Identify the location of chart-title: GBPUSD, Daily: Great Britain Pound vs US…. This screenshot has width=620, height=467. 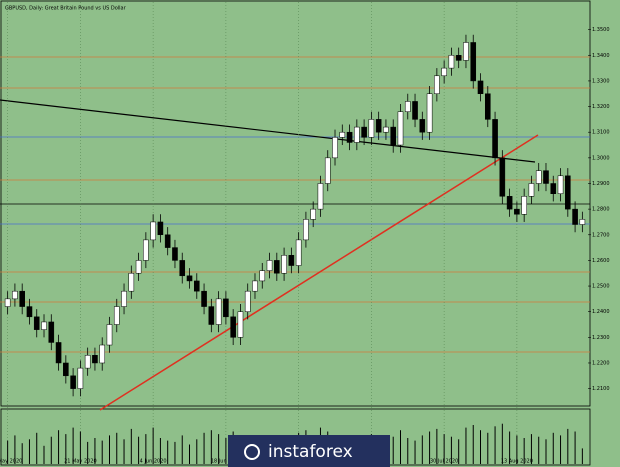
(66, 9).